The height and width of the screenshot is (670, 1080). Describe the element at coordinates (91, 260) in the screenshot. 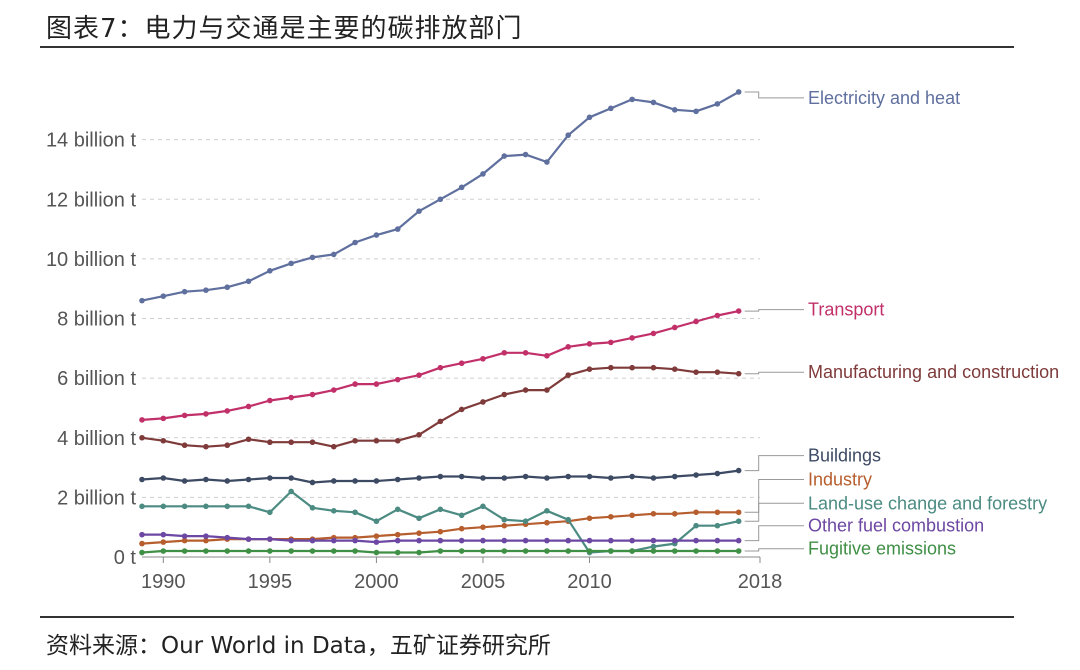

I see `y-tick-label: 10 billion t` at that location.